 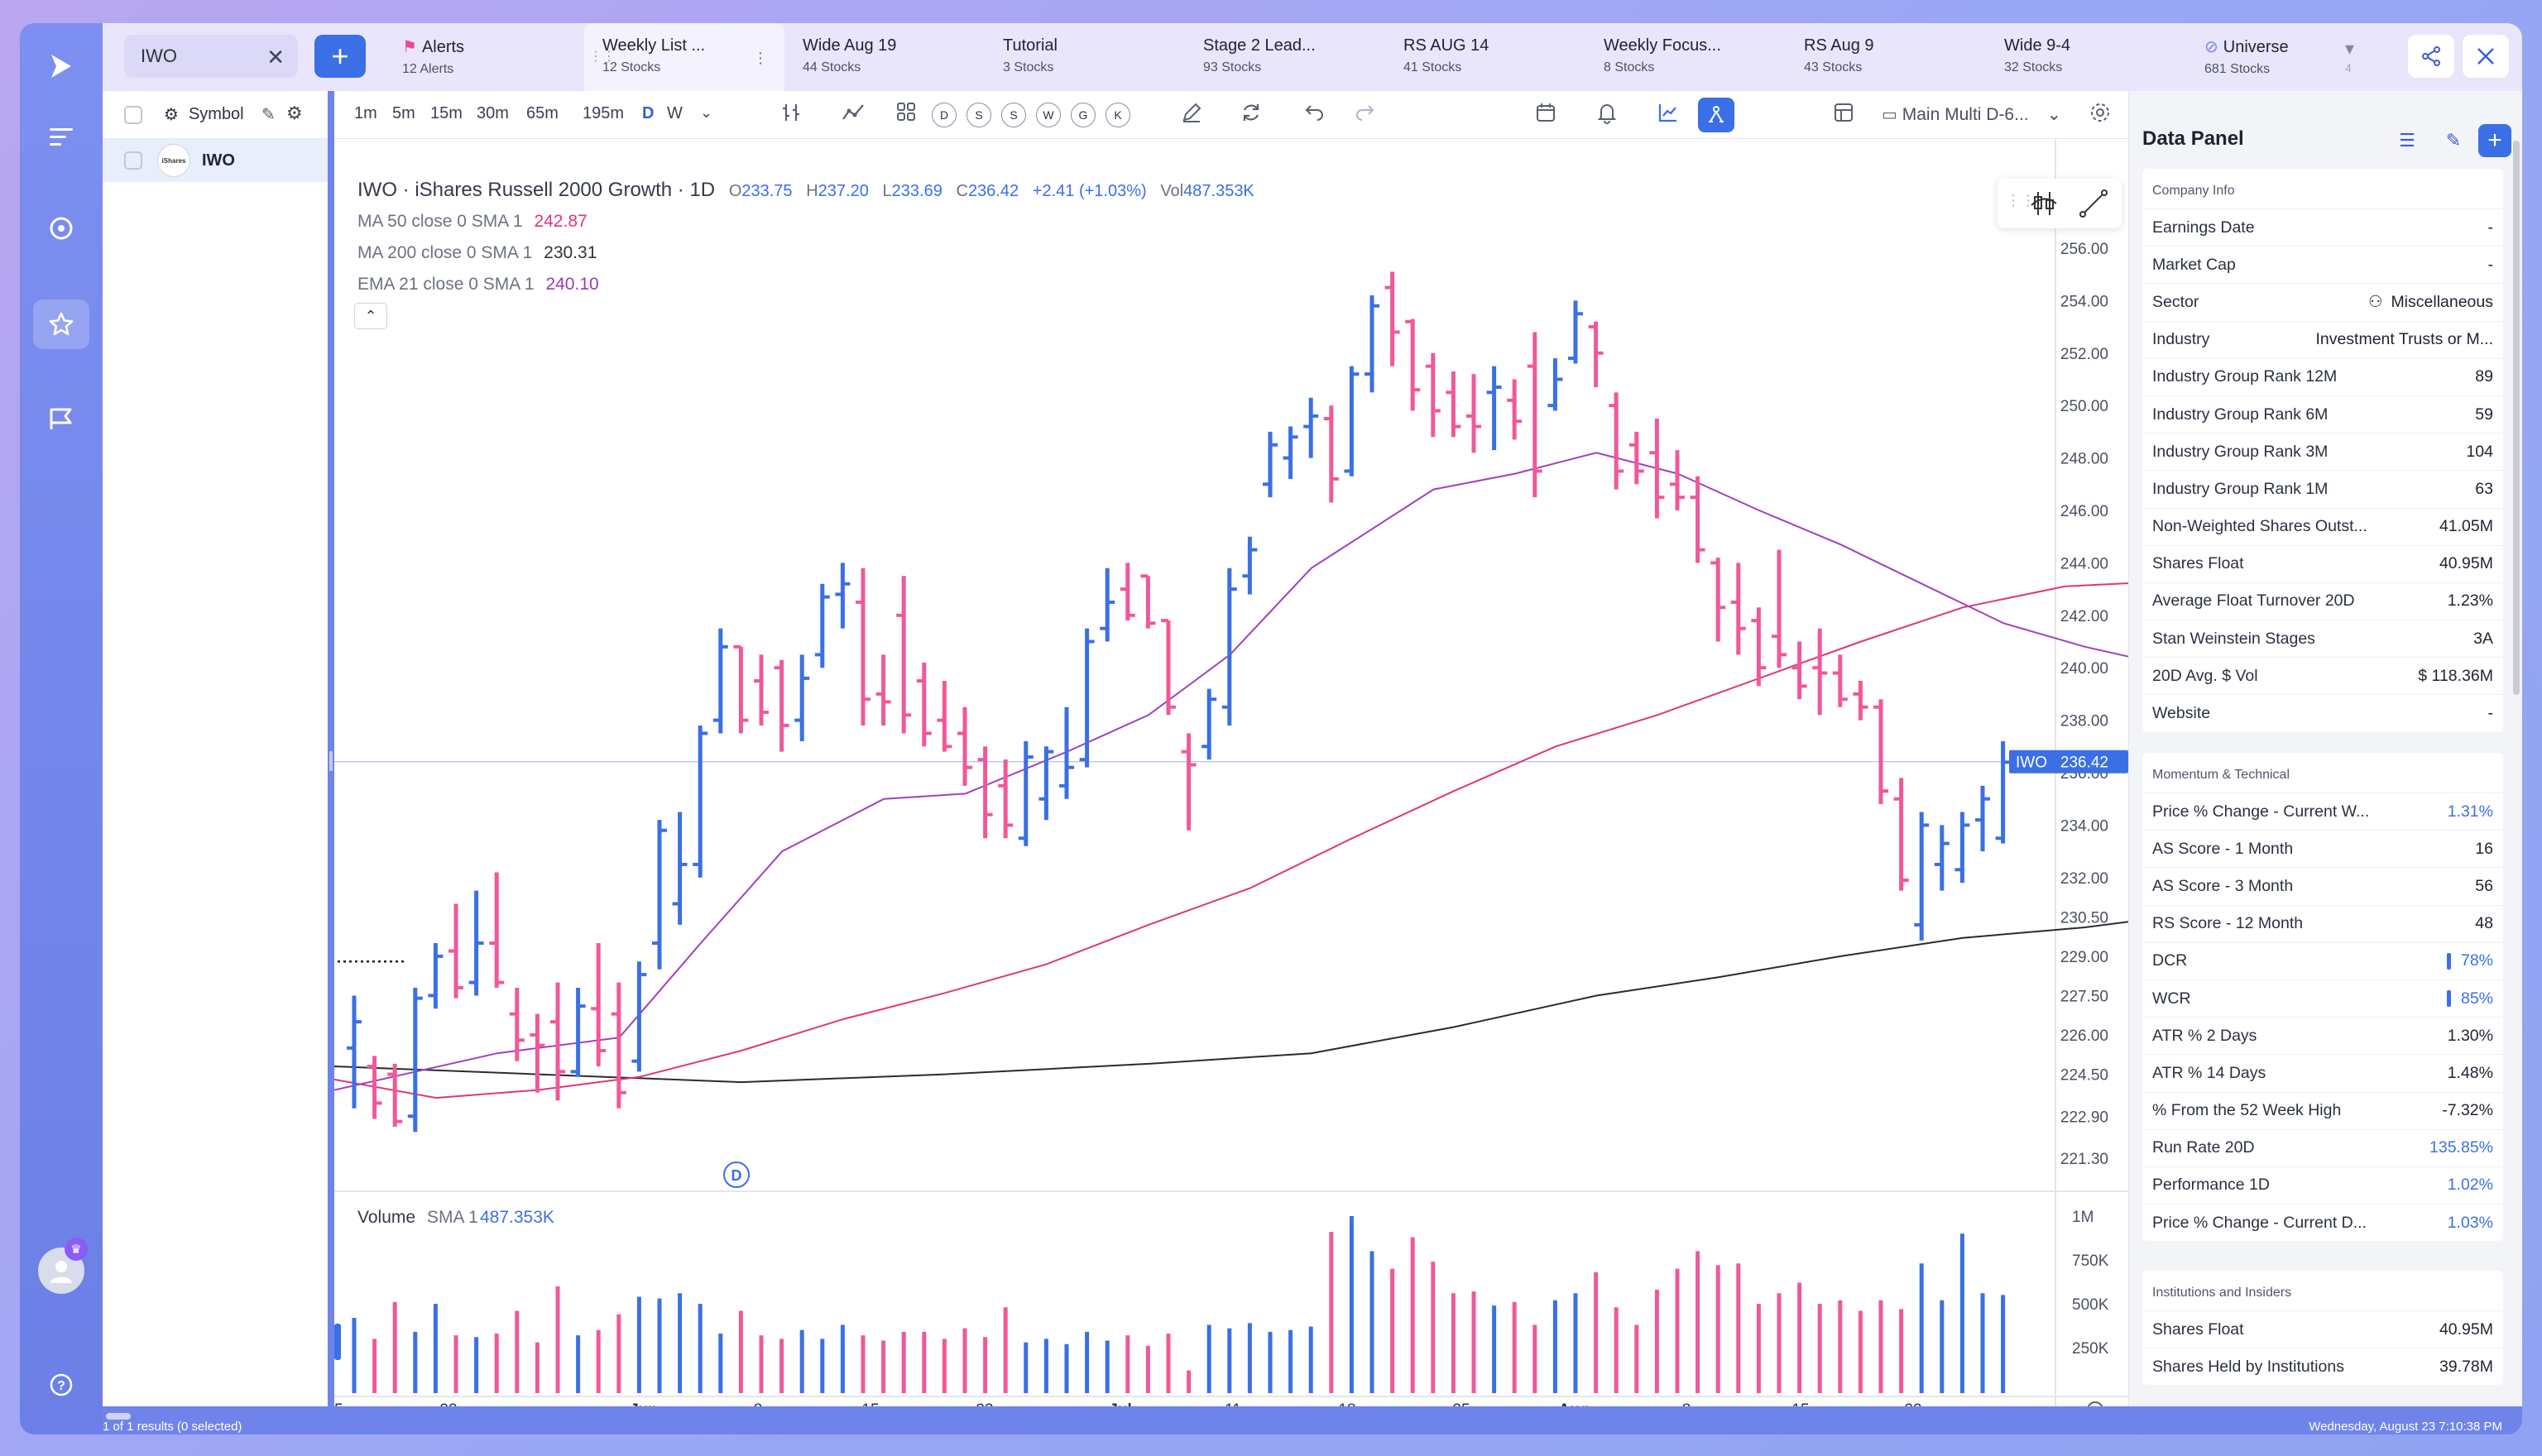 What do you see at coordinates (171, 115) in the screenshot?
I see `settings-gear-icon: ⚙` at bounding box center [171, 115].